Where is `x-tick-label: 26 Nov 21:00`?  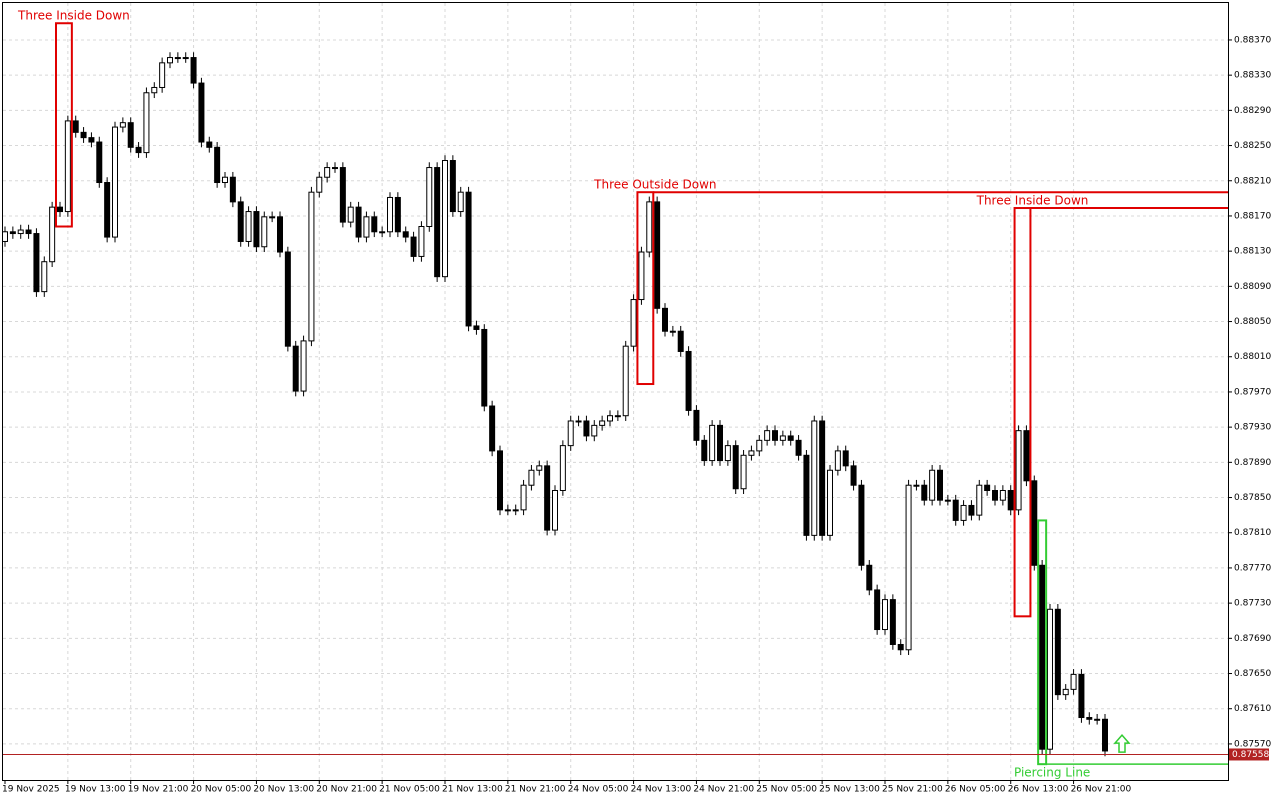 x-tick-label: 26 Nov 21:00 is located at coordinates (1101, 790).